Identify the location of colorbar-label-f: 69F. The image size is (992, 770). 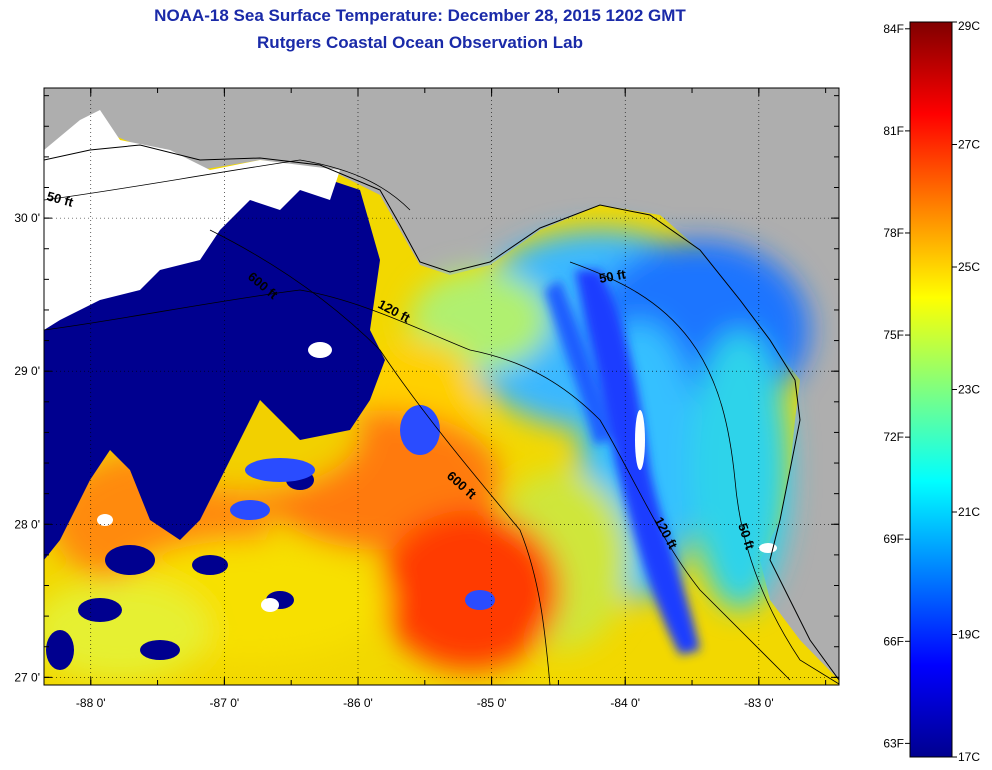
(893, 539).